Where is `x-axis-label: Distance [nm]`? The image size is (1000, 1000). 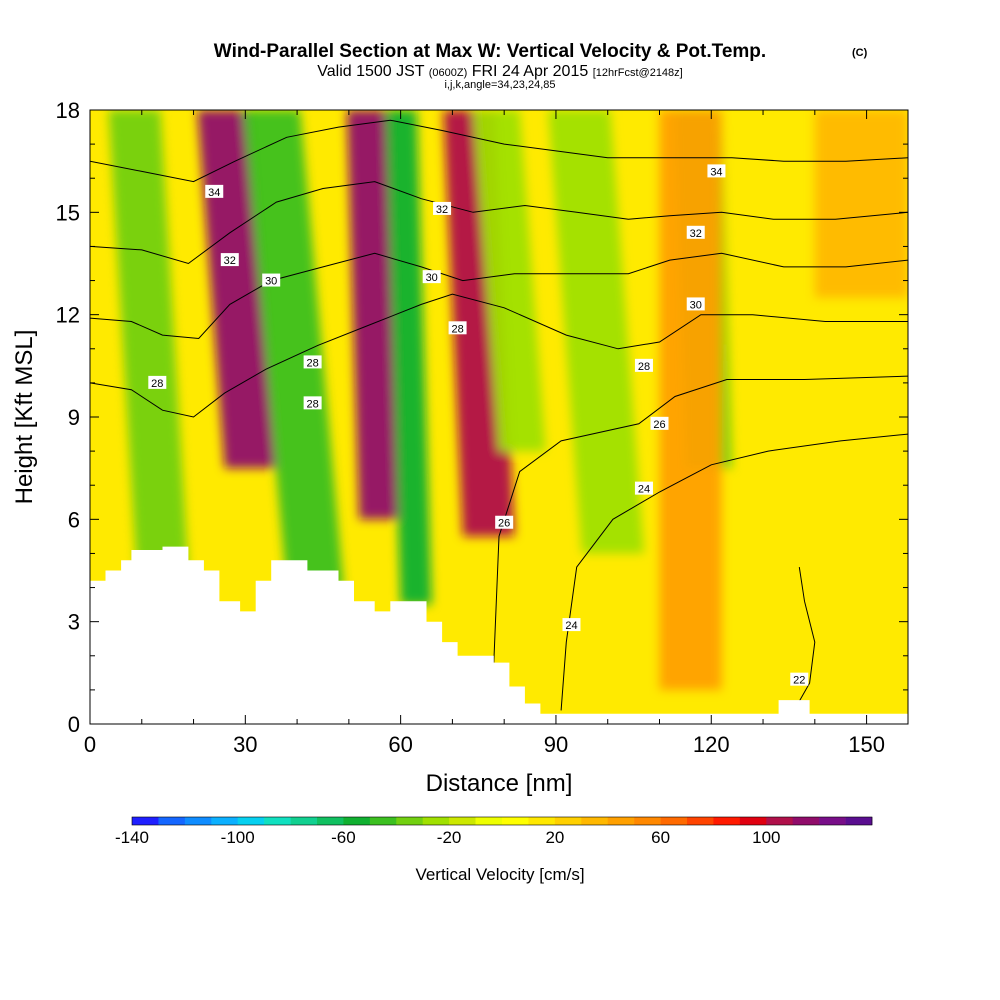
x-axis-label: Distance [nm] is located at coordinates (499, 783).